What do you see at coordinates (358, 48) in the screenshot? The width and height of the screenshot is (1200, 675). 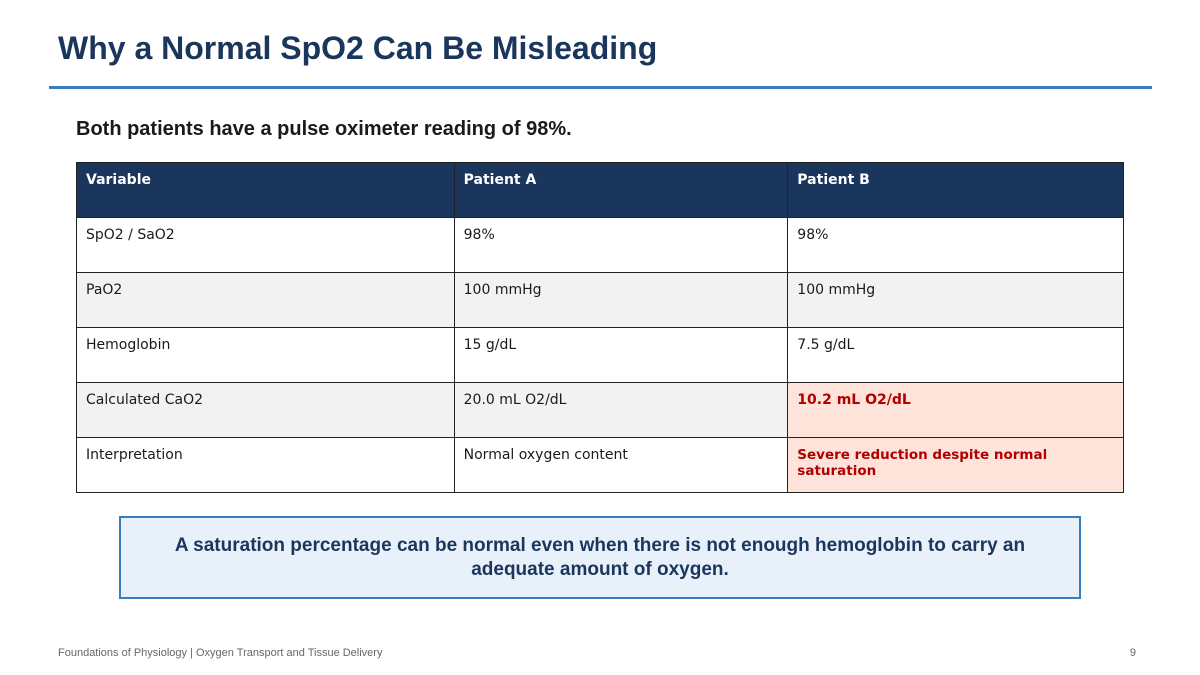 I see `slide-title: Why a Normal SpO2 Can Be Misleading` at bounding box center [358, 48].